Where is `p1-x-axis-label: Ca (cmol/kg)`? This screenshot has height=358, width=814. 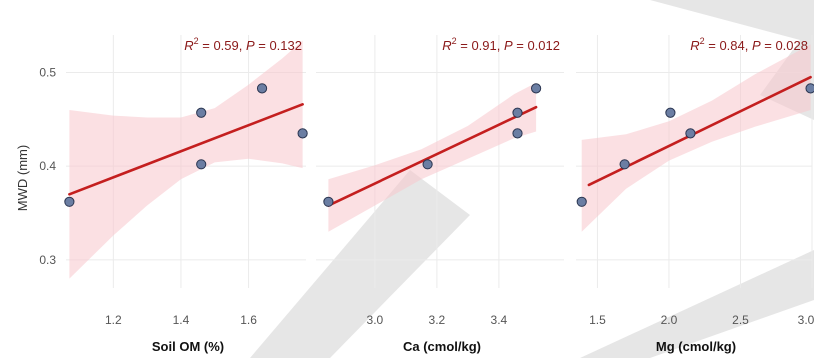 p1-x-axis-label: Ca (cmol/kg) is located at coordinates (442, 346).